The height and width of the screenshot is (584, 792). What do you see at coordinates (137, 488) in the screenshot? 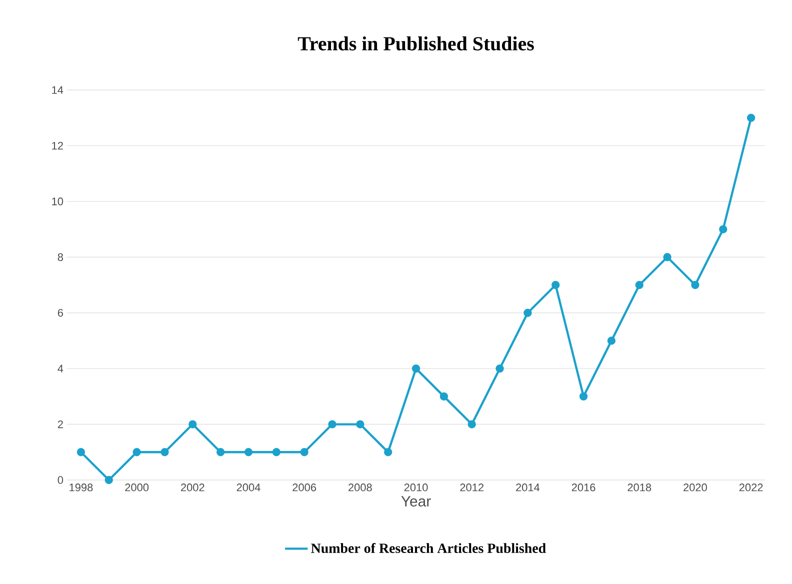
I see `x-tick-label: 2000` at bounding box center [137, 488].